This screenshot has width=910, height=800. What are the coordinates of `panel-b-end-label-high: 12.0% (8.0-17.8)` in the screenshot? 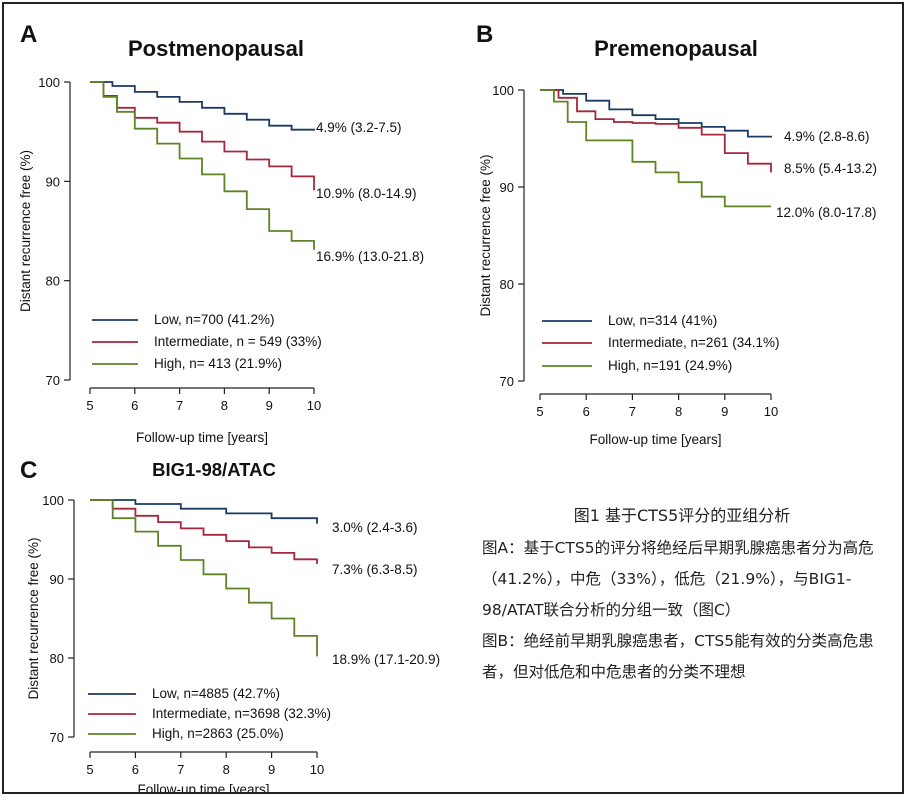 It's located at (826, 212).